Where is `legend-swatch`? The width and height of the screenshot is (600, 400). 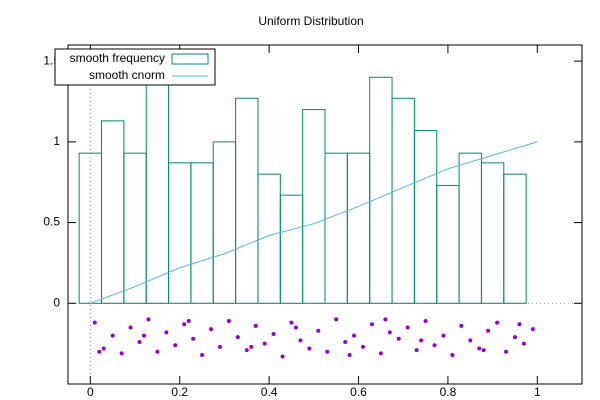 legend-swatch is located at coordinates (190, 59).